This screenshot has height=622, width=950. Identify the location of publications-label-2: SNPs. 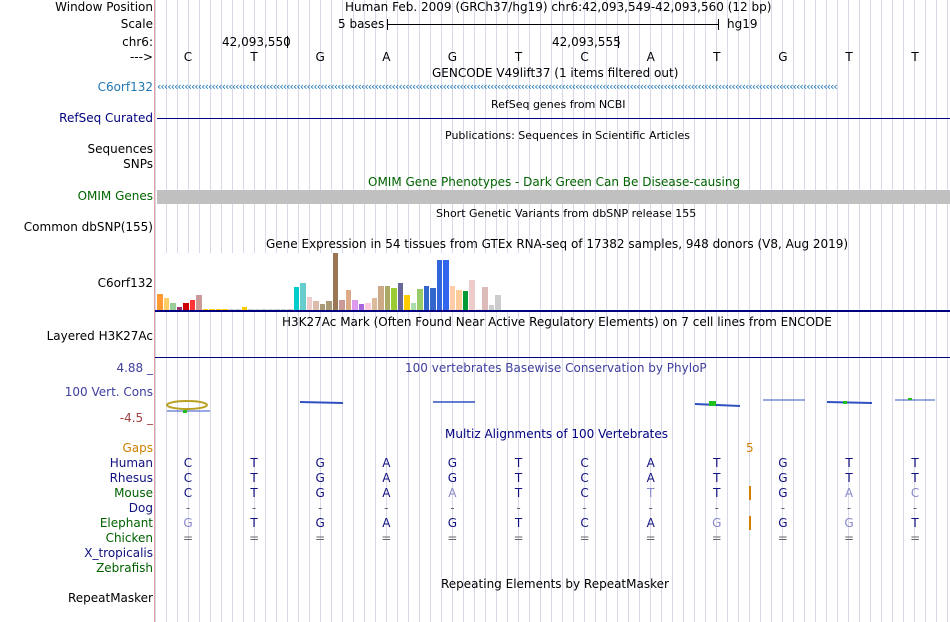
(138, 164).